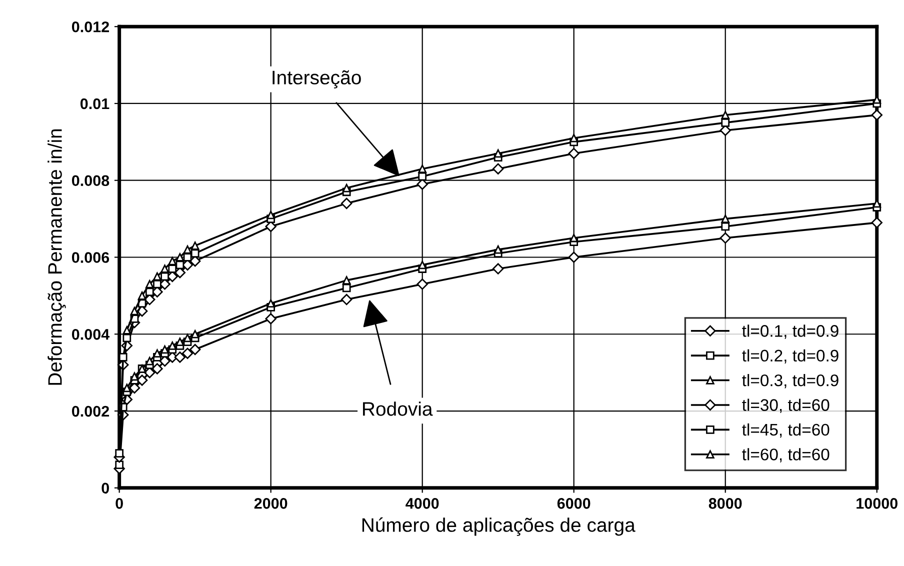  What do you see at coordinates (422, 503) in the screenshot?
I see `x-tick-label: 4000` at bounding box center [422, 503].